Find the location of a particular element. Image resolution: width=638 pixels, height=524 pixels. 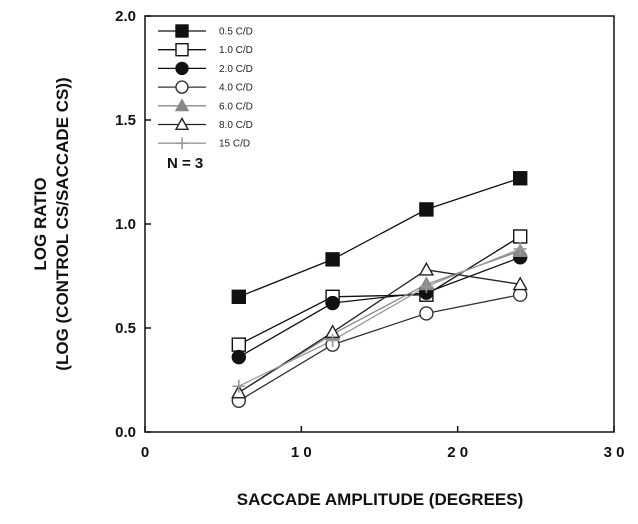

y-axis-label-line1: LOG RATIO is located at coordinates (40, 223).